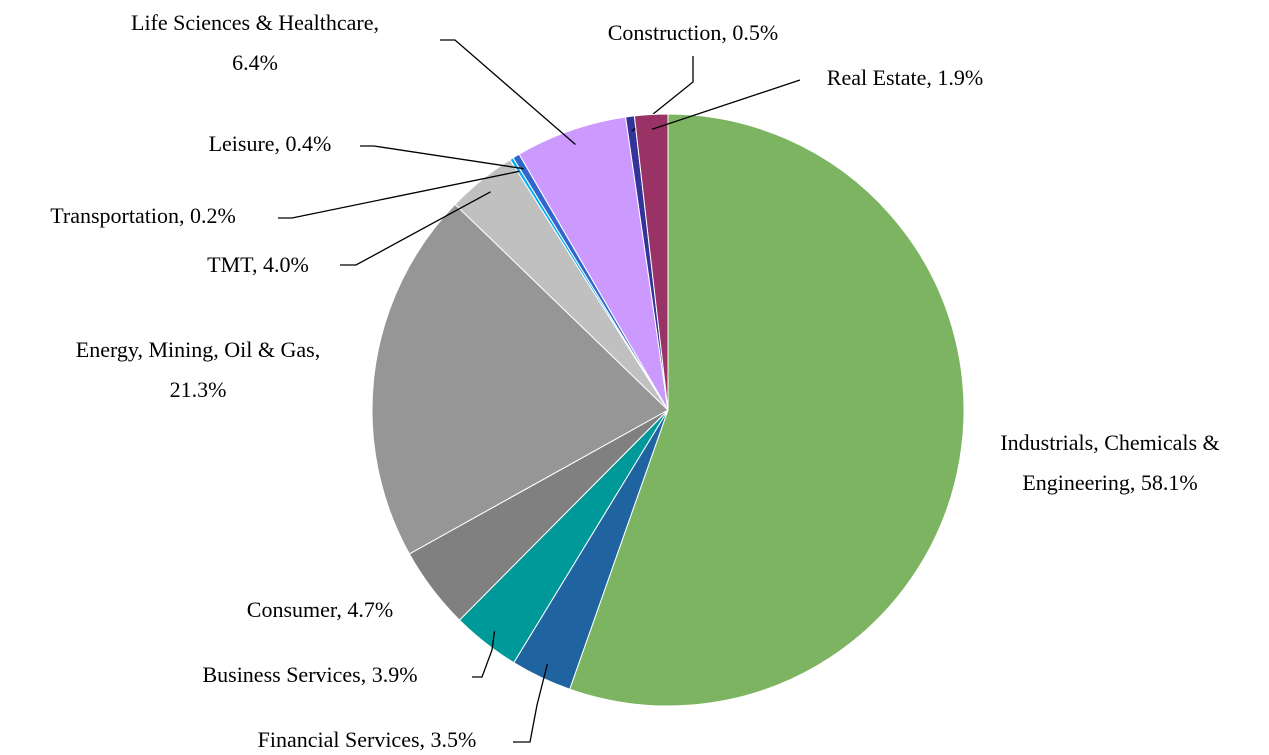 This screenshot has height=755, width=1269. Describe the element at coordinates (367, 739) in the screenshot. I see `data-label: Financial Services, 3.5%` at that location.